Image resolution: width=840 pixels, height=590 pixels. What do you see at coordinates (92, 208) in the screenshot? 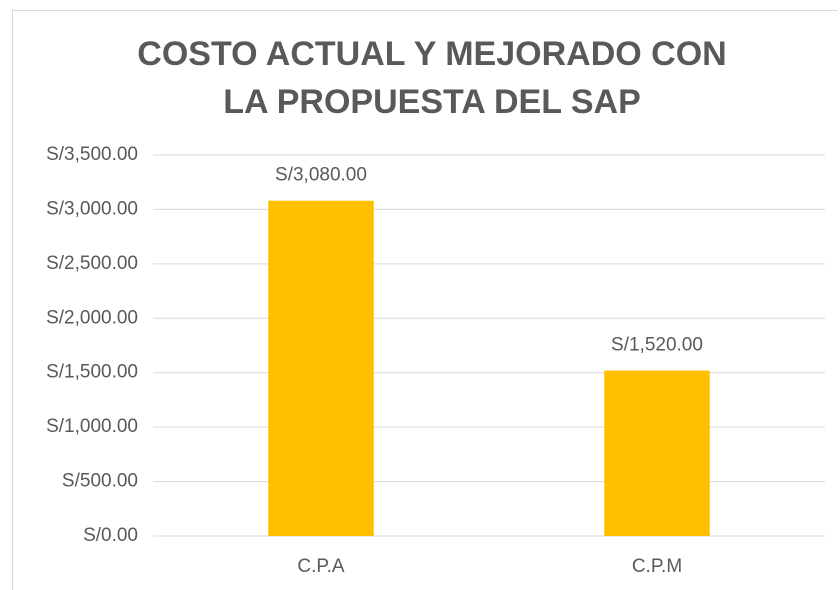
I see `y-tick-label: S/3,000.00` at bounding box center [92, 208].